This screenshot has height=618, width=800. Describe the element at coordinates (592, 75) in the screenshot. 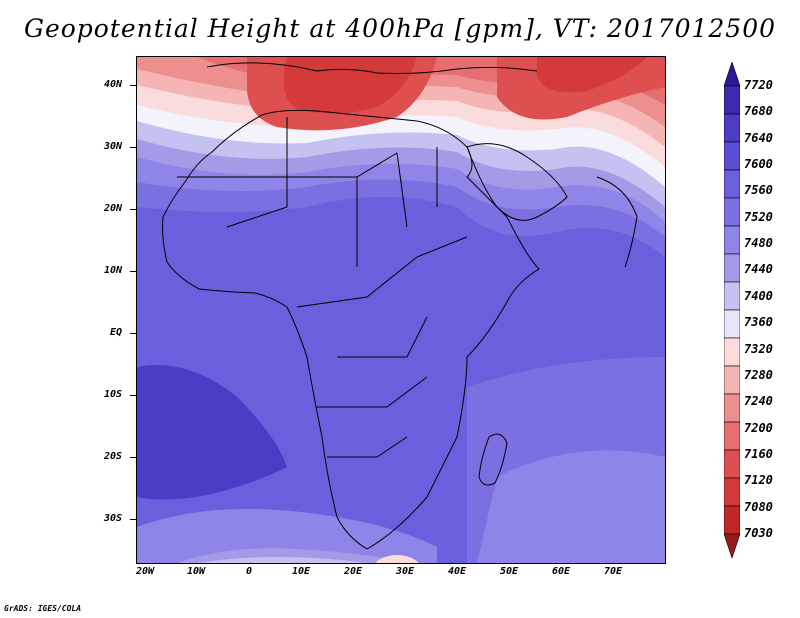

I see `field-darker-red-east` at that location.